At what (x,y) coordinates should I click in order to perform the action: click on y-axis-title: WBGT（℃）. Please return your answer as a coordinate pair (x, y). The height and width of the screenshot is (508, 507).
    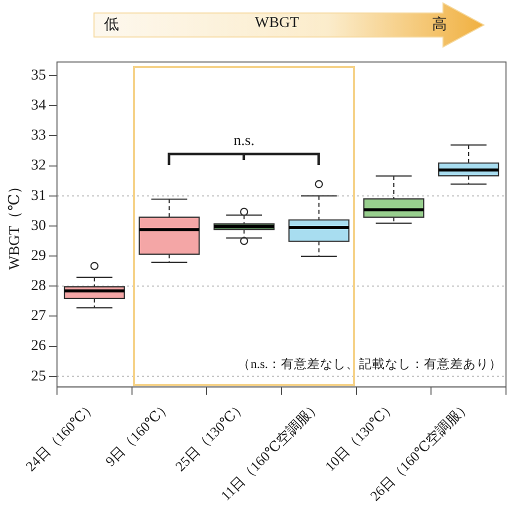
    Looking at the image, I should click on (14, 224).